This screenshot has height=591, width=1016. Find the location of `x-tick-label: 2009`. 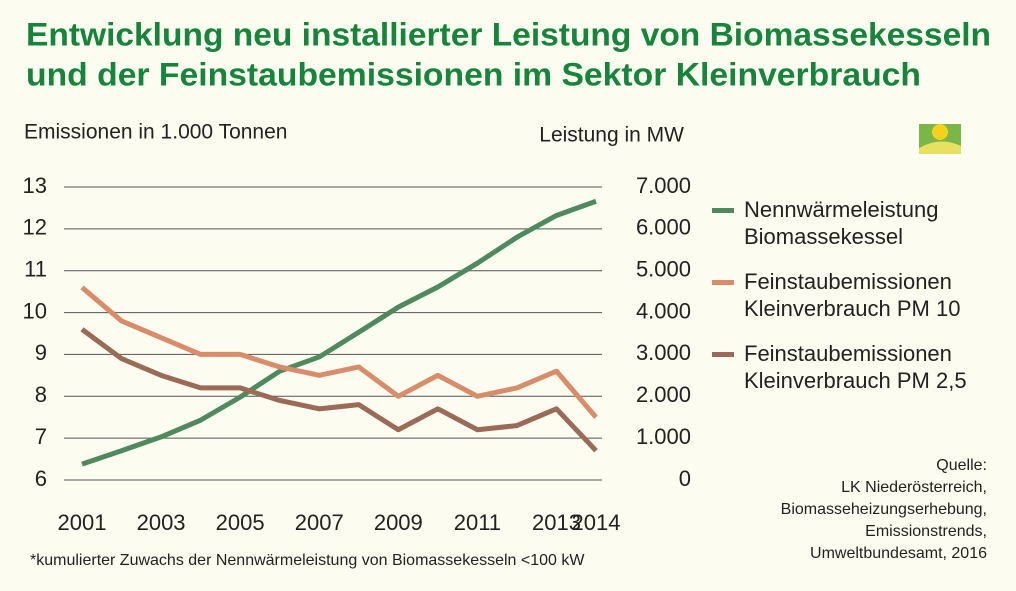

x-tick-label: 2009 is located at coordinates (398, 522).